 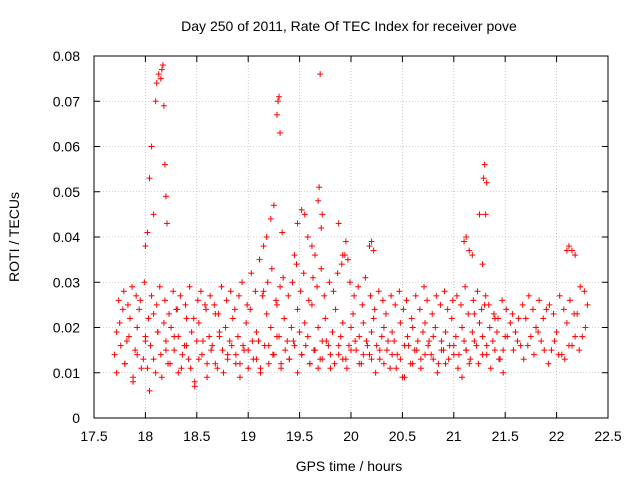 I want to click on y-tick-label: 0.01, so click(x=66, y=373).